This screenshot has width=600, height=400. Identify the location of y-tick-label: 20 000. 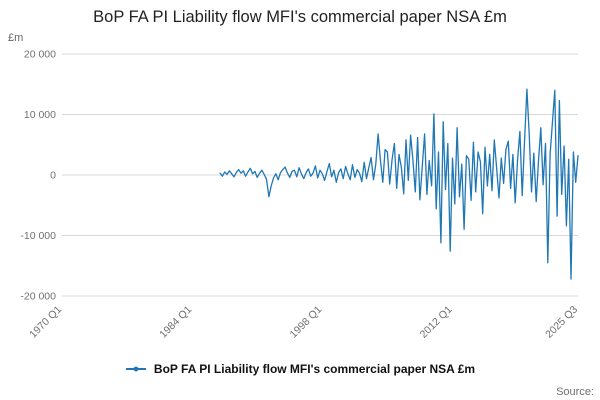
(40, 55).